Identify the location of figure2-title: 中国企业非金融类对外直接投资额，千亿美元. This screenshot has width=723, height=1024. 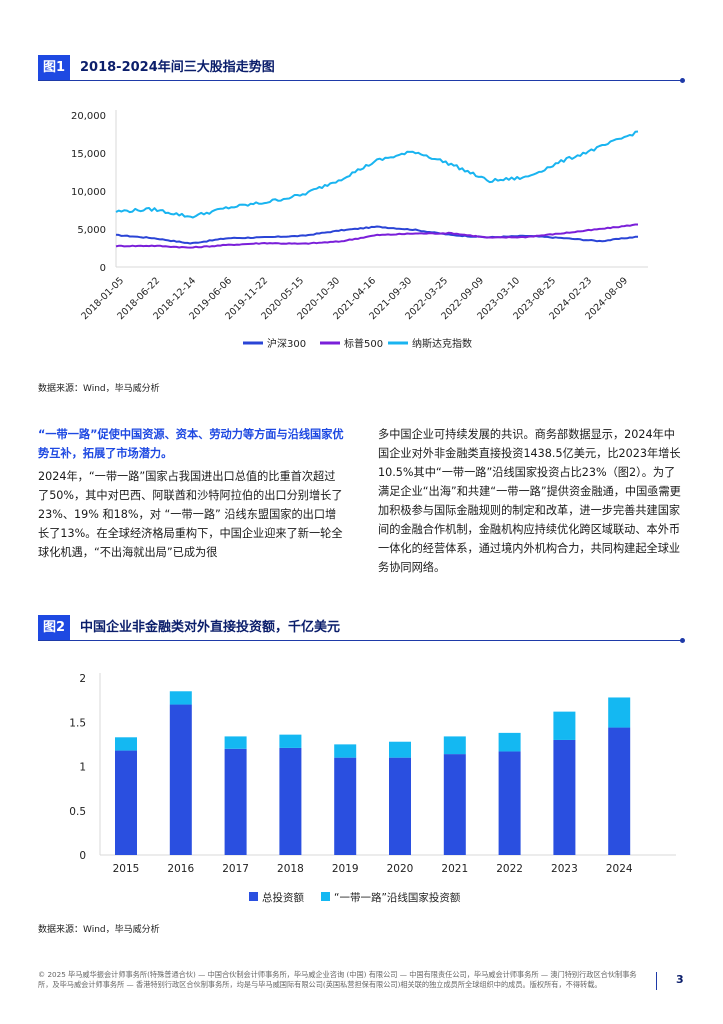
(210, 627).